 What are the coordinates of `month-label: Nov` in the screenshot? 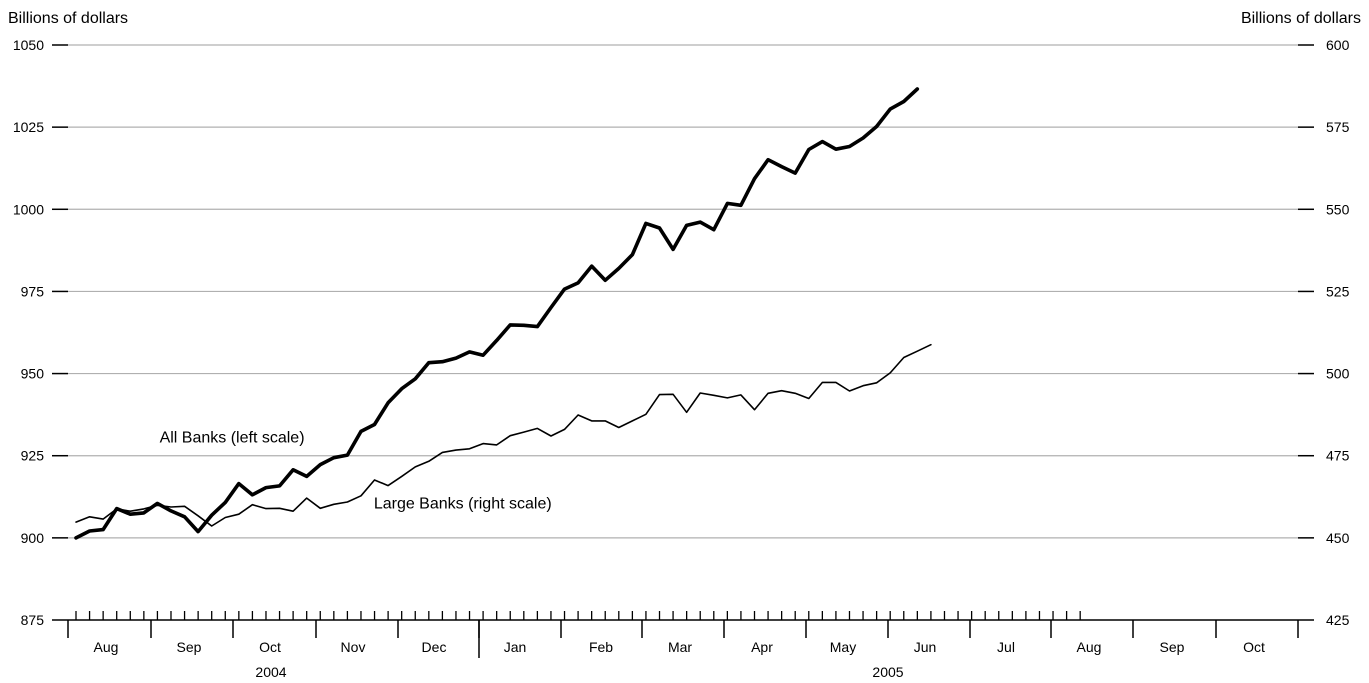 It's located at (353, 647).